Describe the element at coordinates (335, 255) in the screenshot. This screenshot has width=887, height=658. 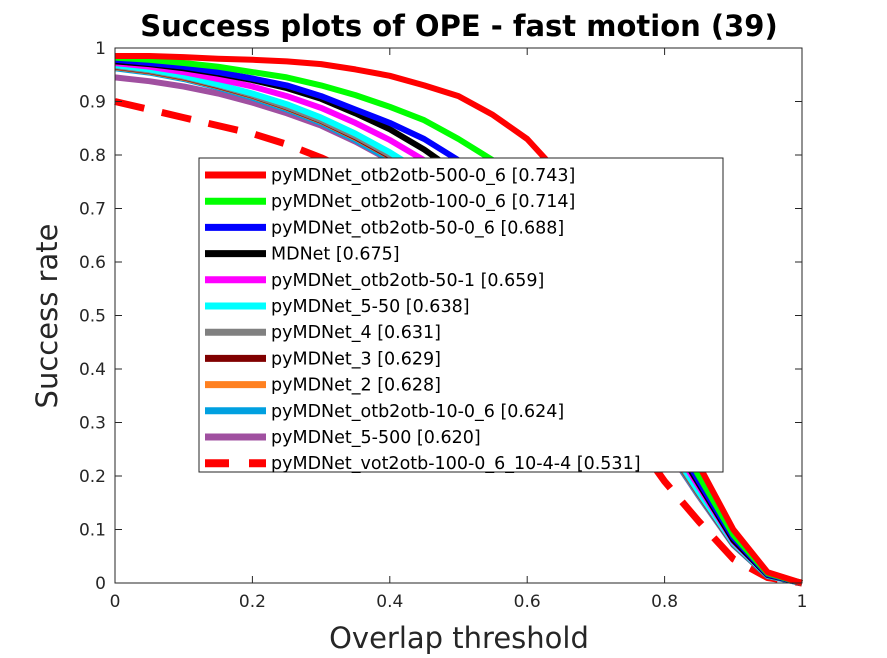
I see `legend-entry-4: MDNet [0.675]` at that location.